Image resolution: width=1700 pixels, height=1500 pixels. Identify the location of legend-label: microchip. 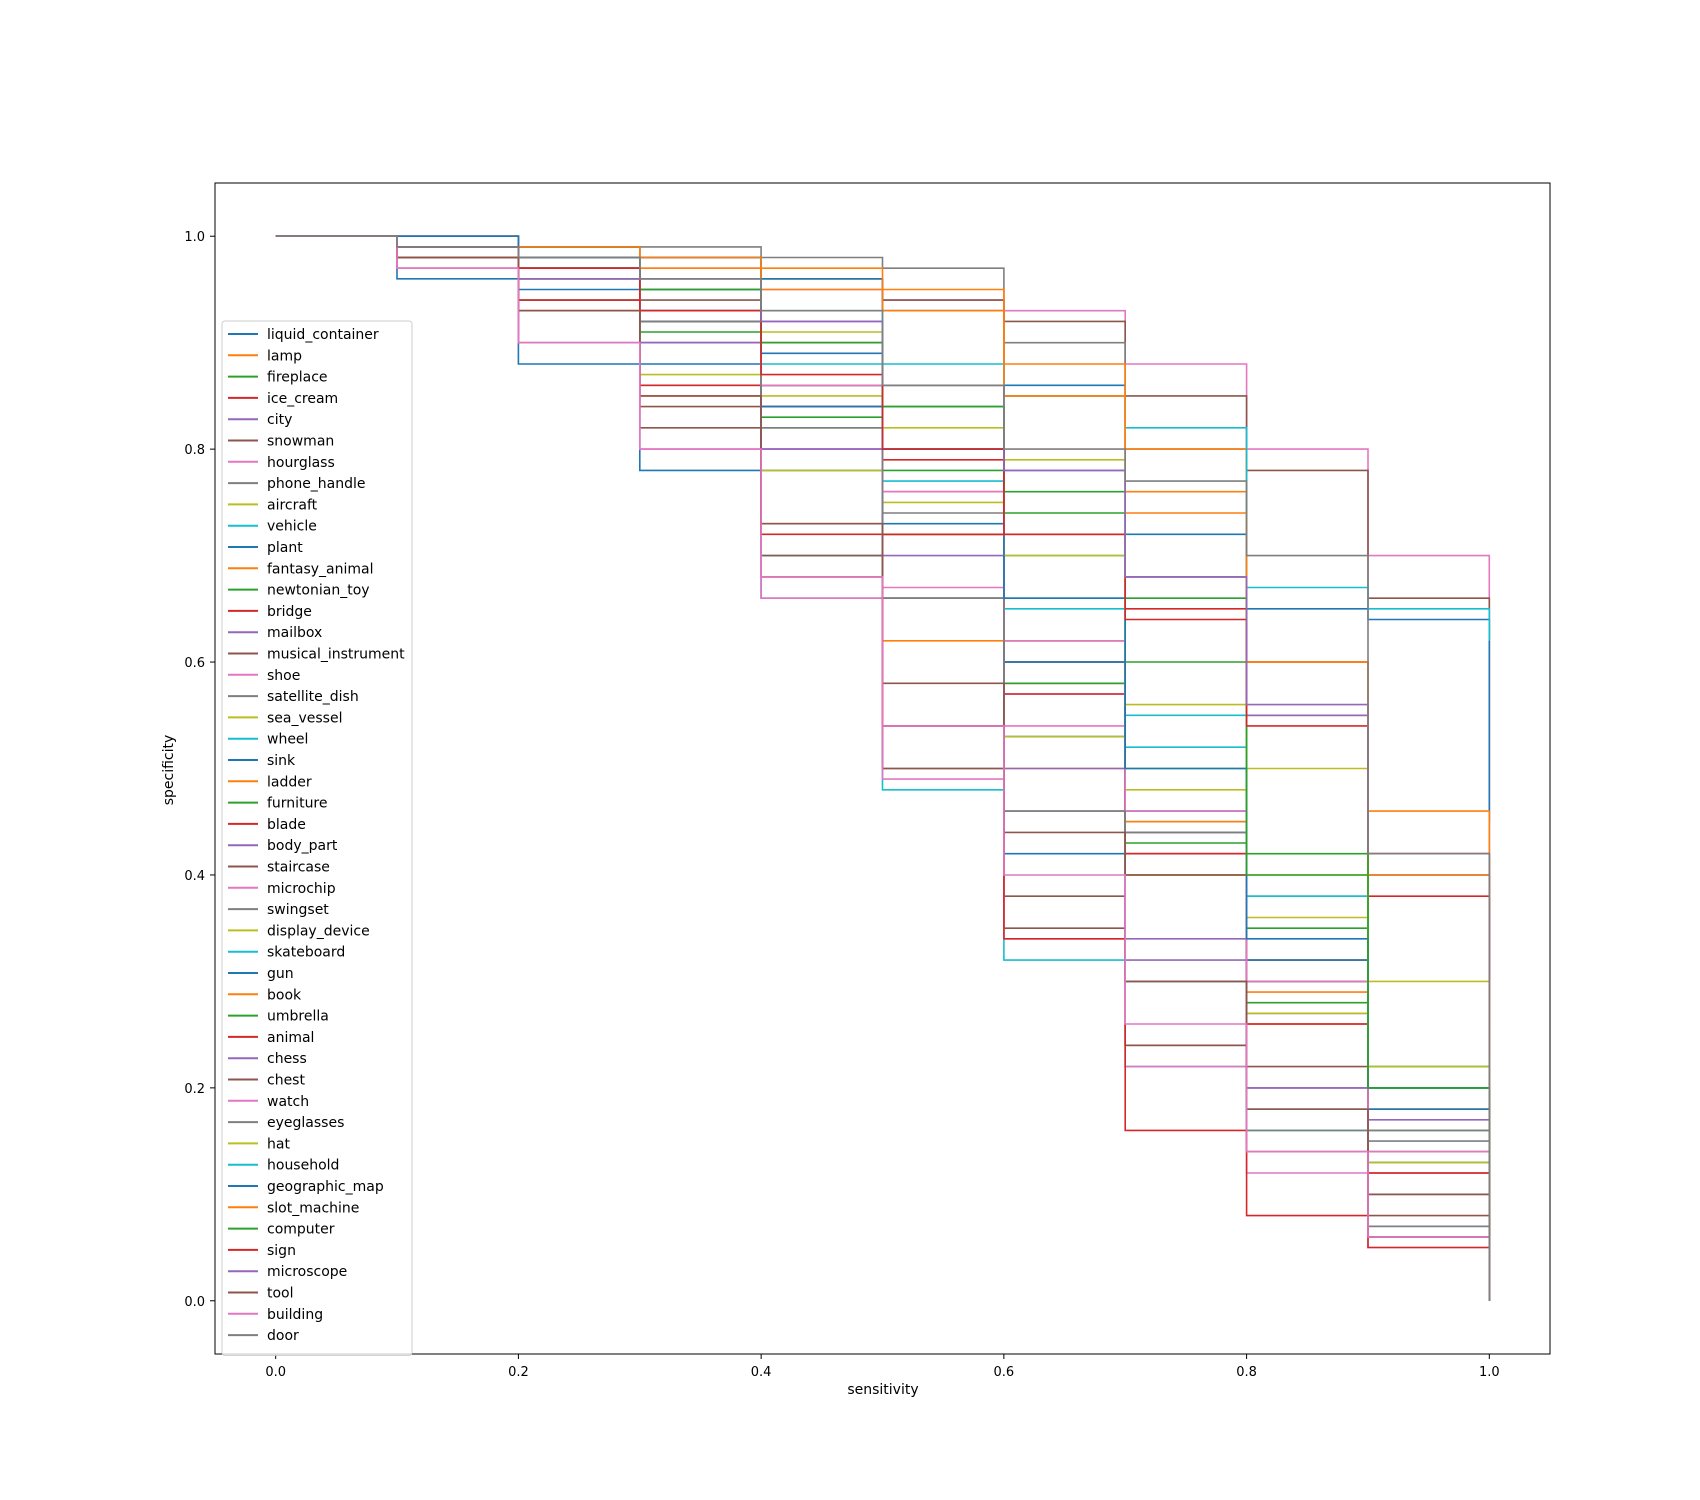
(301, 889).